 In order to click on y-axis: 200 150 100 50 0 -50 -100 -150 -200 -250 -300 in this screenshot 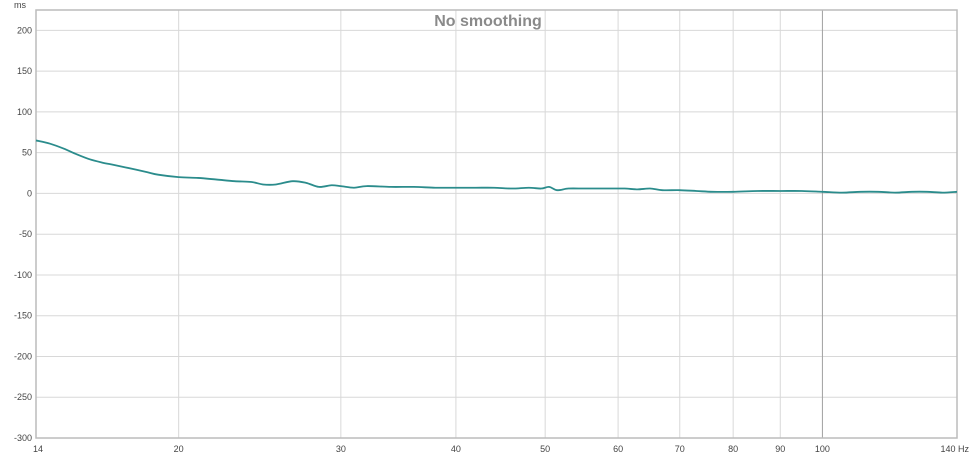, I will do `click(23, 234)`.